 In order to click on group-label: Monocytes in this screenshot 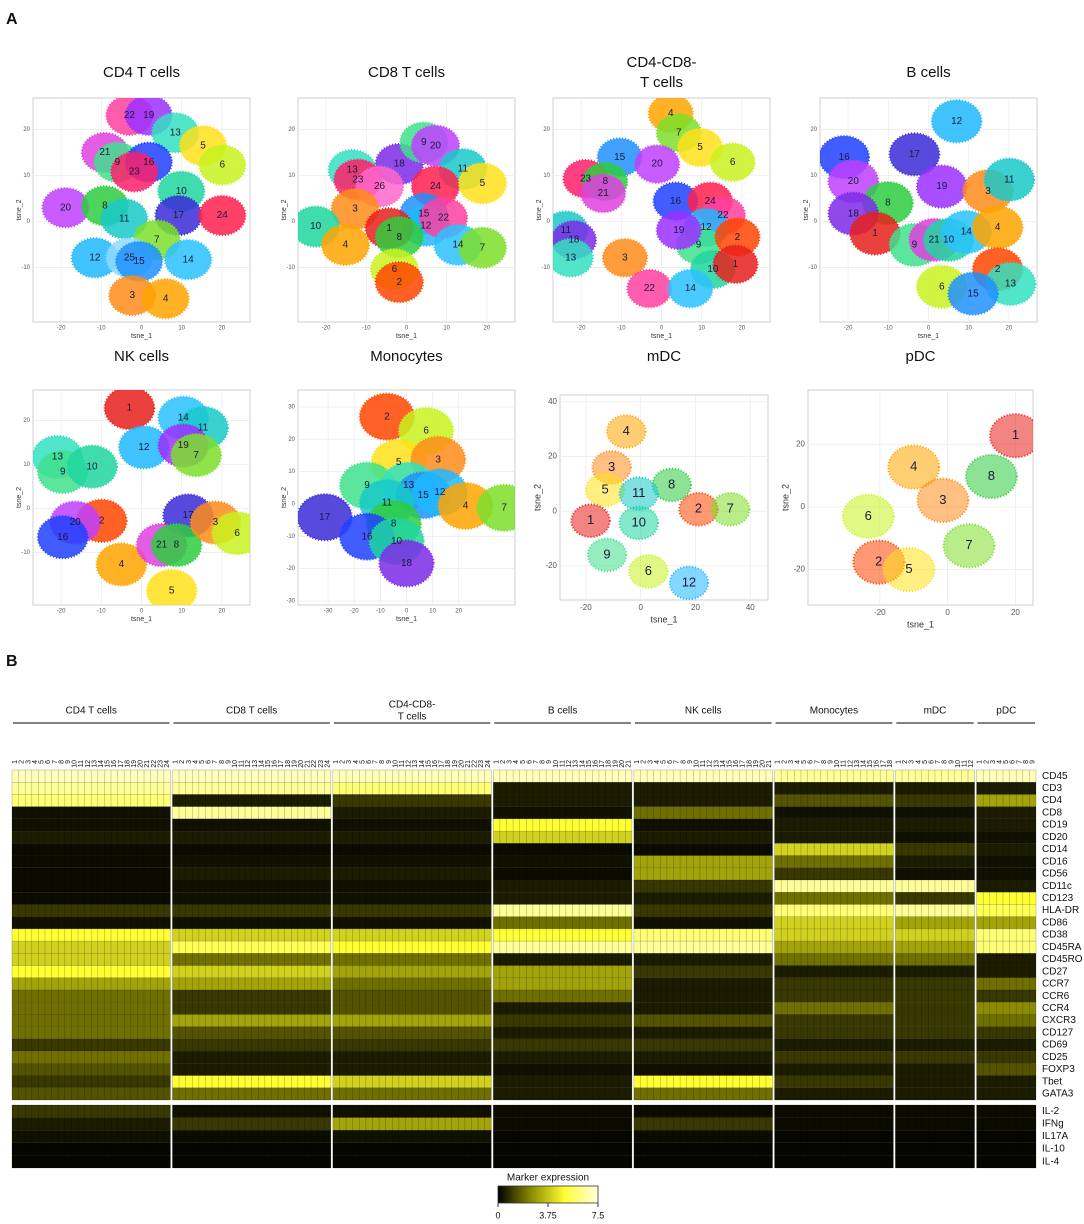, I will do `click(834, 711)`.